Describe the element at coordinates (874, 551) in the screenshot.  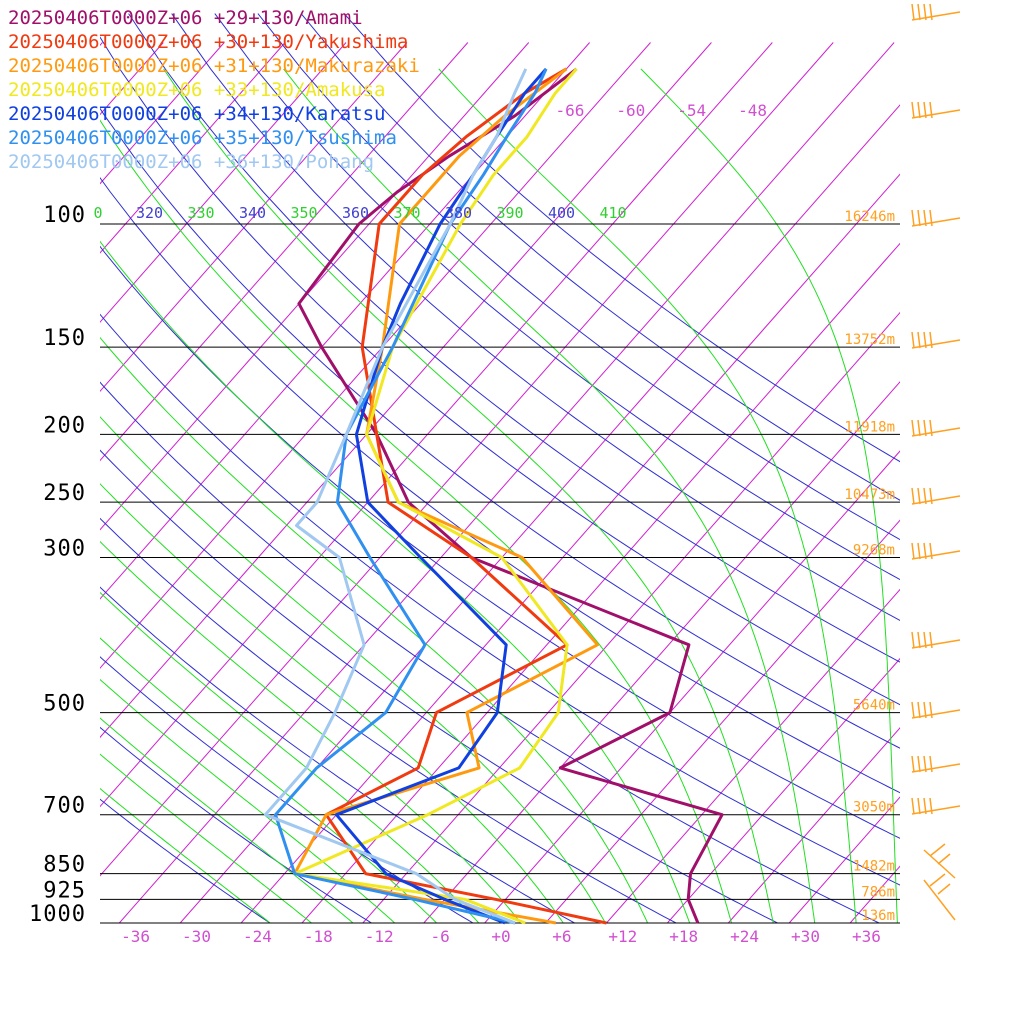
I see `height-label: 9268m` at that location.